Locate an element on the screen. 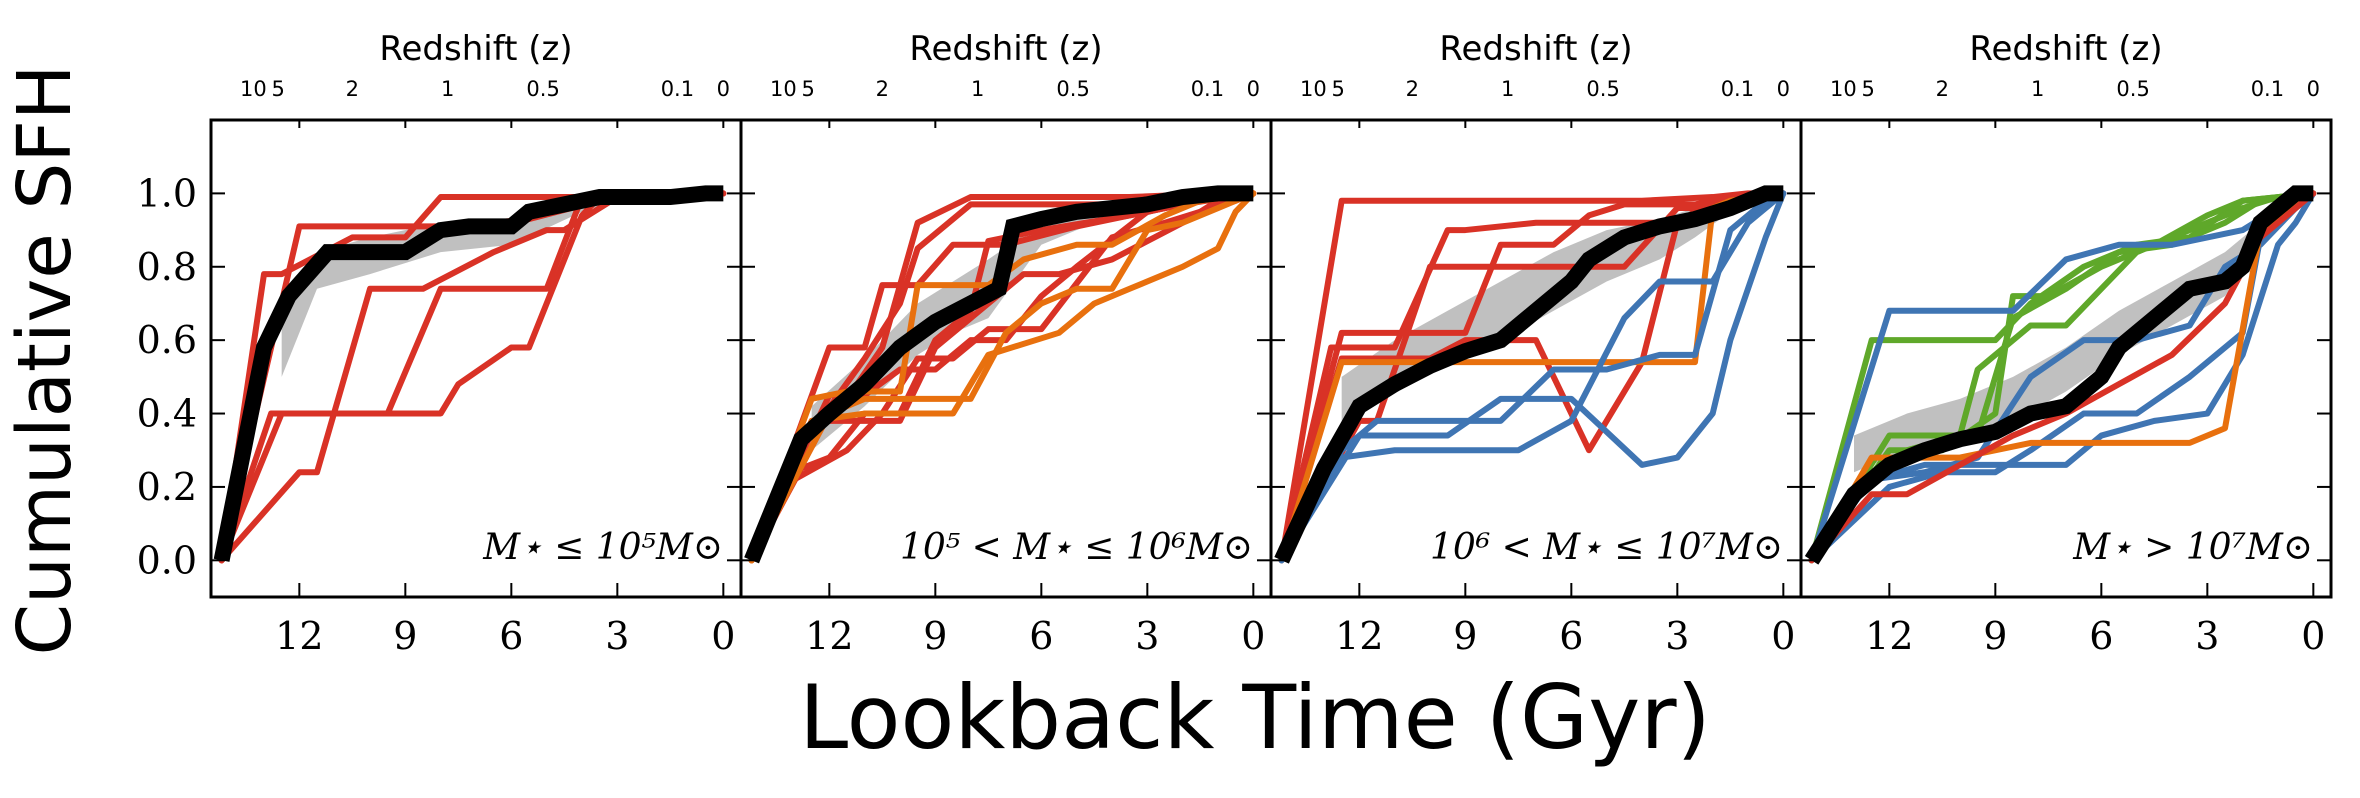 The image size is (2360, 798). mass-range-label: M⋆ > 10⁷M⊙ is located at coordinates (2192, 547).